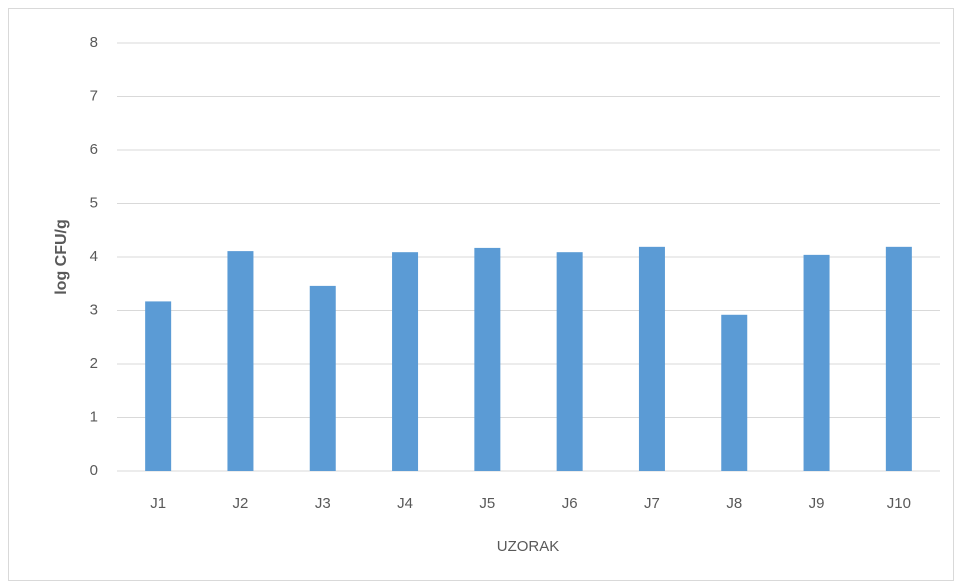  Describe the element at coordinates (94, 95) in the screenshot. I see `y-tick-label: 7` at that location.